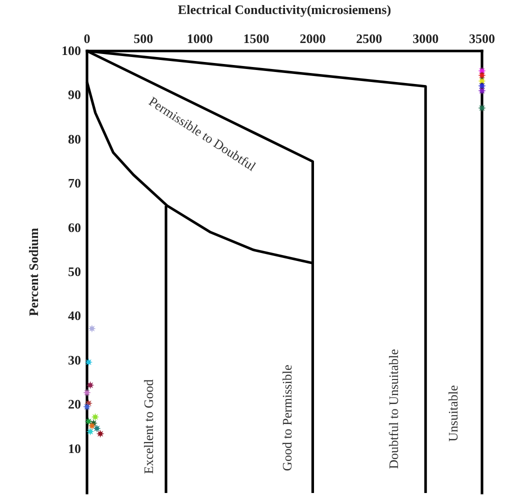 The image size is (513, 495). Describe the element at coordinates (148, 426) in the screenshot. I see `annotation: Excellent to Good` at that location.